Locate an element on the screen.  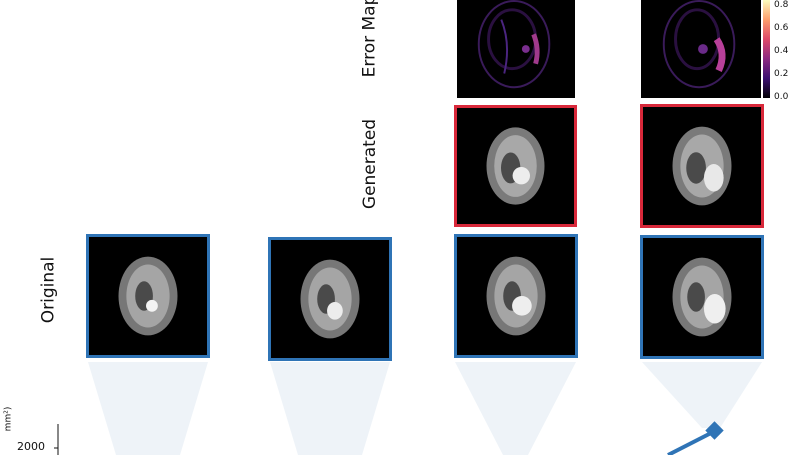
row-label-original: Original is located at coordinates (48, 290).